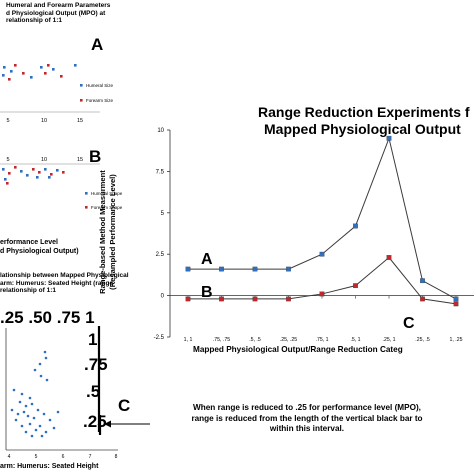 The width and height of the screenshot is (474, 474). I want to click on main-x-tick-label: .5, 1, so click(355, 340).